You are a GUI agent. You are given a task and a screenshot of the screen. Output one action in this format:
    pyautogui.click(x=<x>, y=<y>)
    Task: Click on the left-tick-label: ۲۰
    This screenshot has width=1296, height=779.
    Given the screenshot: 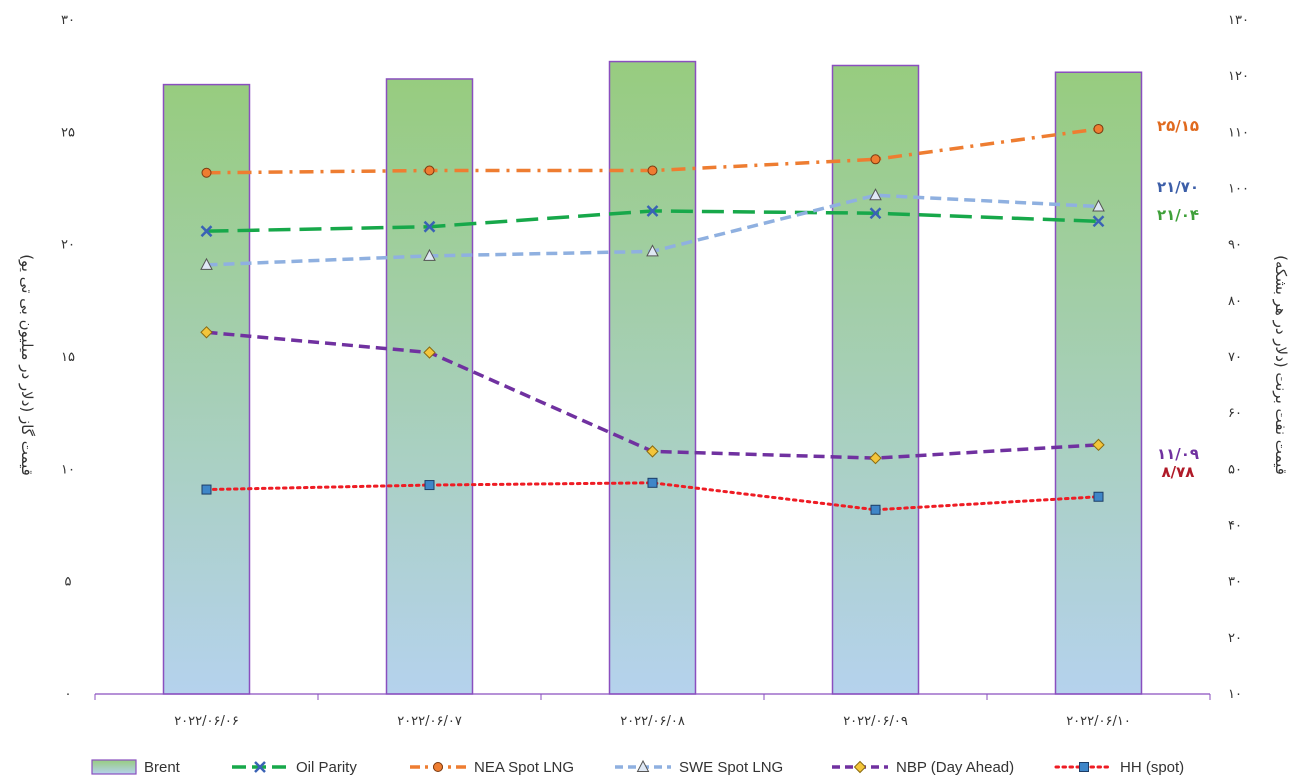 What is the action you would take?
    pyautogui.click(x=68, y=245)
    